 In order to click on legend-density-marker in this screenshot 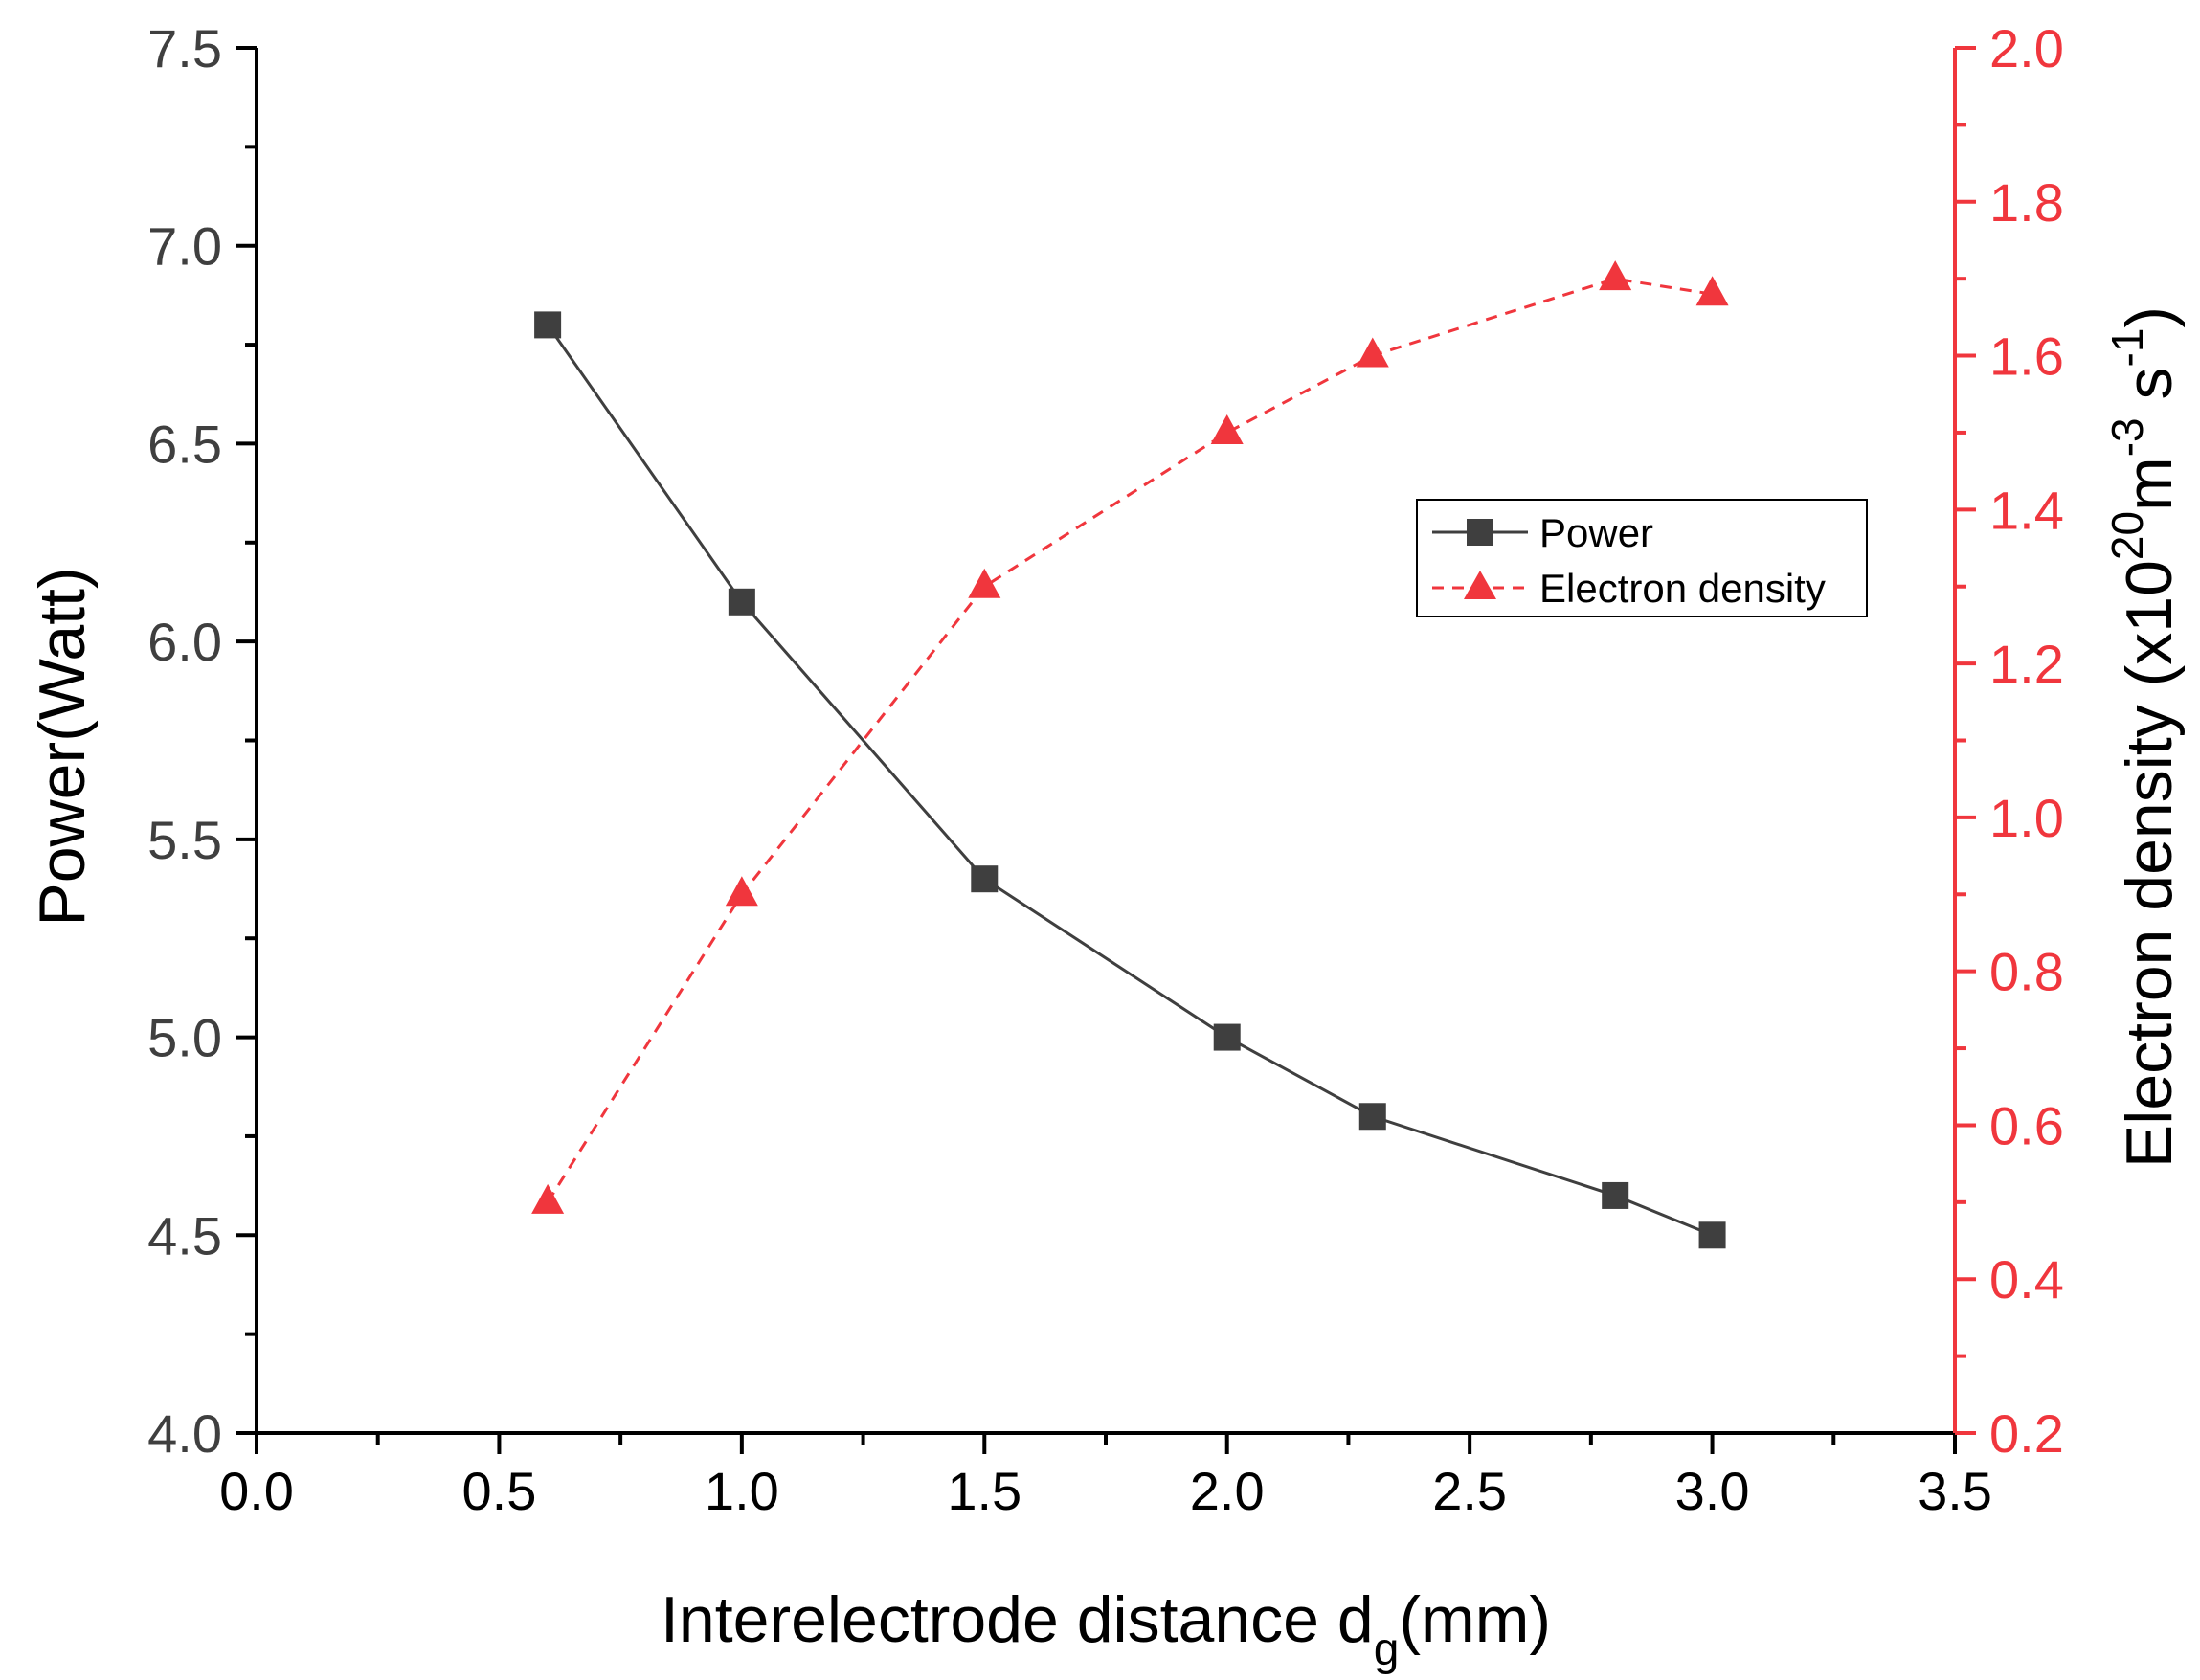, I will do `click(1480, 585)`.